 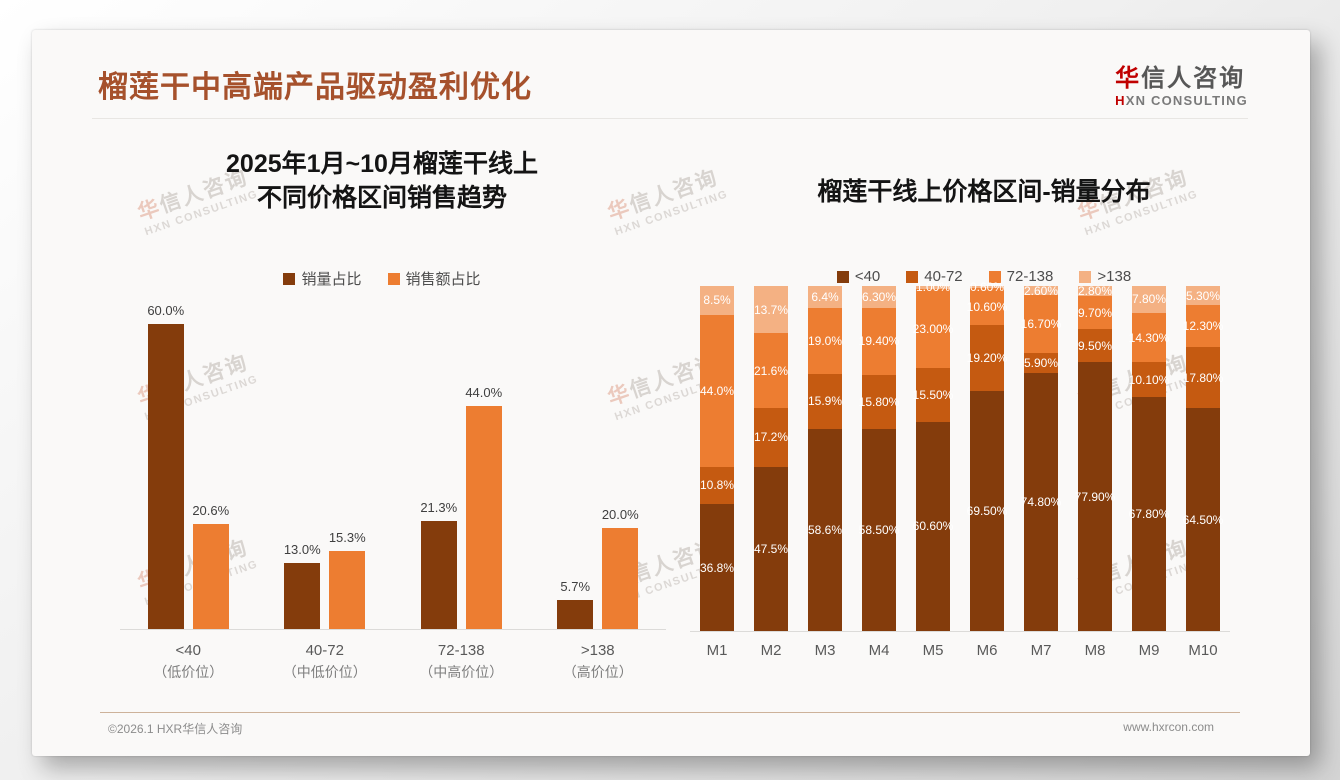 I want to click on stacked-bar: 74.80% 5.90% 16.70% 2.60%, so click(x=1041, y=457).